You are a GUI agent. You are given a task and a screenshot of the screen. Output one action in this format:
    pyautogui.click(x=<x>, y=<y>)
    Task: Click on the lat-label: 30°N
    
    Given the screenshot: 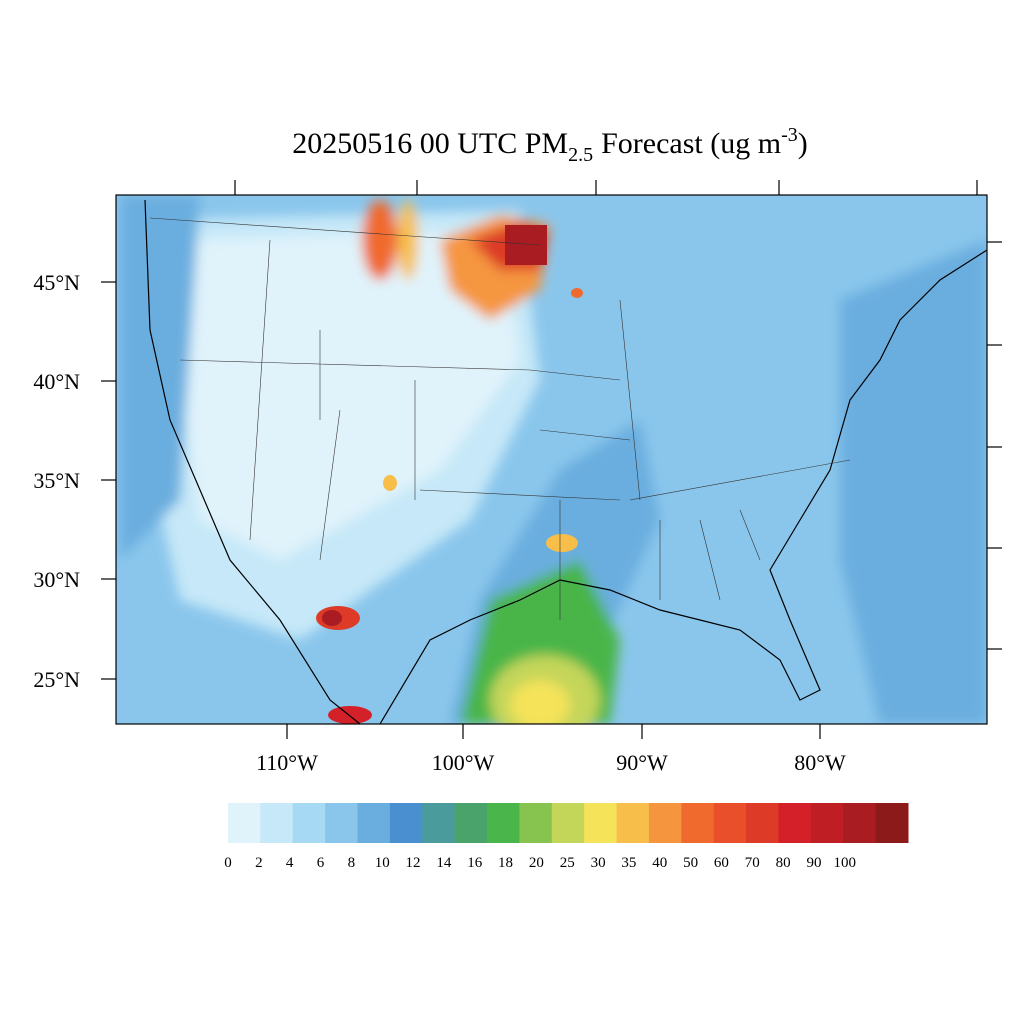 What is the action you would take?
    pyautogui.click(x=56, y=579)
    